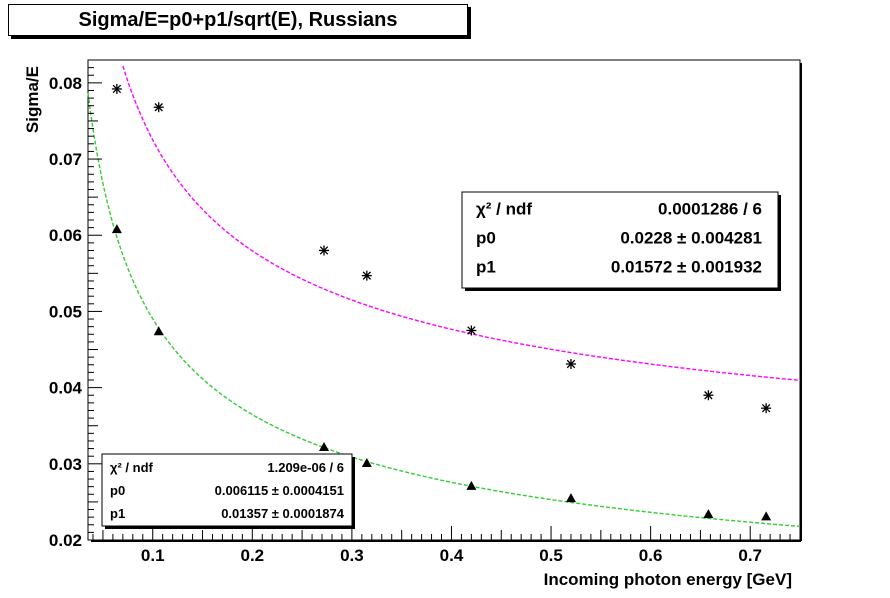  I want to click on stats-value: 0.0228 ± 0.004281, so click(691, 238).